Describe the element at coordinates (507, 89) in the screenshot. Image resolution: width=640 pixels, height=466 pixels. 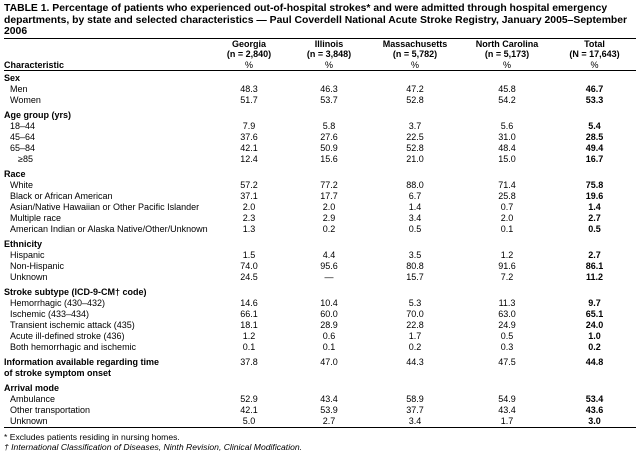
I see `cell: 45.8` at that location.